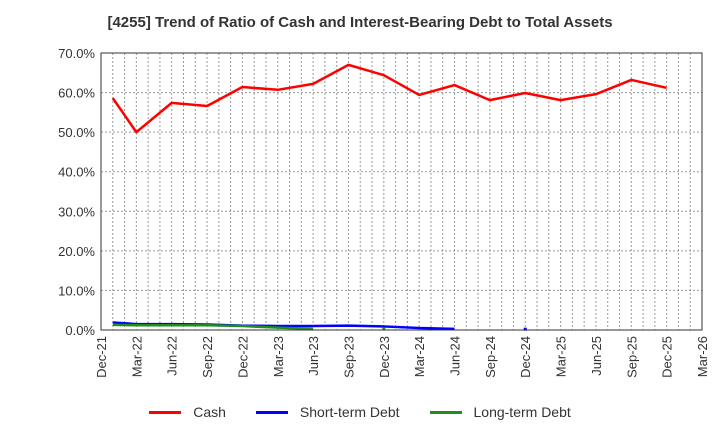  What do you see at coordinates (525, 357) in the screenshot?
I see `x-tick-label: Dec-24` at bounding box center [525, 357].